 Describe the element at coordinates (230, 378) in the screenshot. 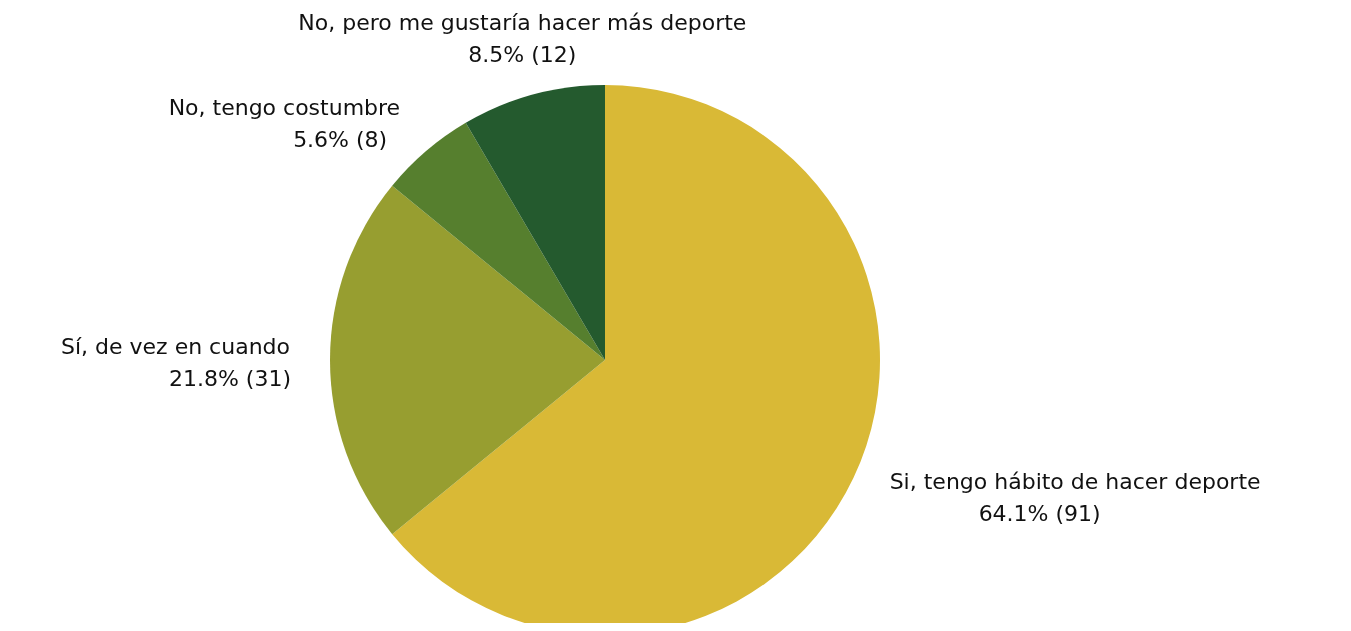

I see `data-label: 21.8% (31)` at that location.